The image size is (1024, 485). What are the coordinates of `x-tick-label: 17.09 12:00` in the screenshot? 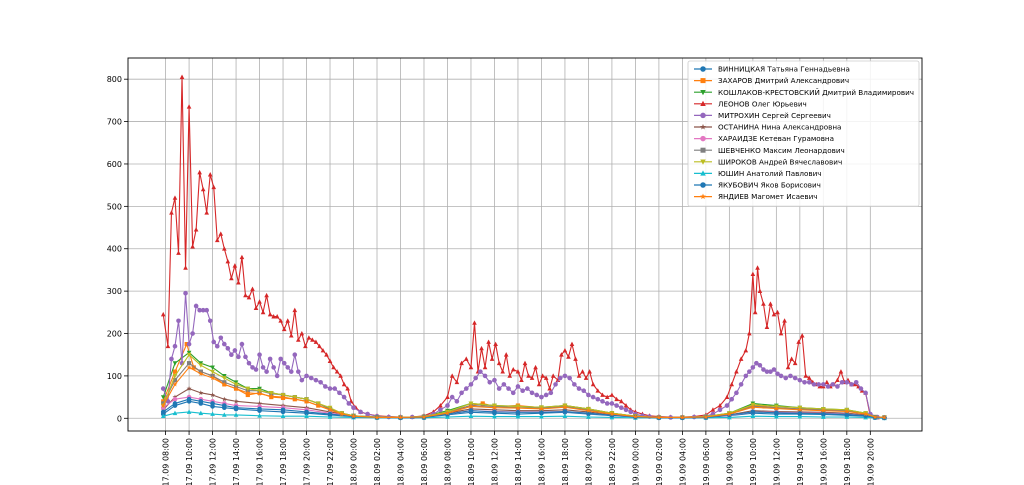 It's located at (213, 461).